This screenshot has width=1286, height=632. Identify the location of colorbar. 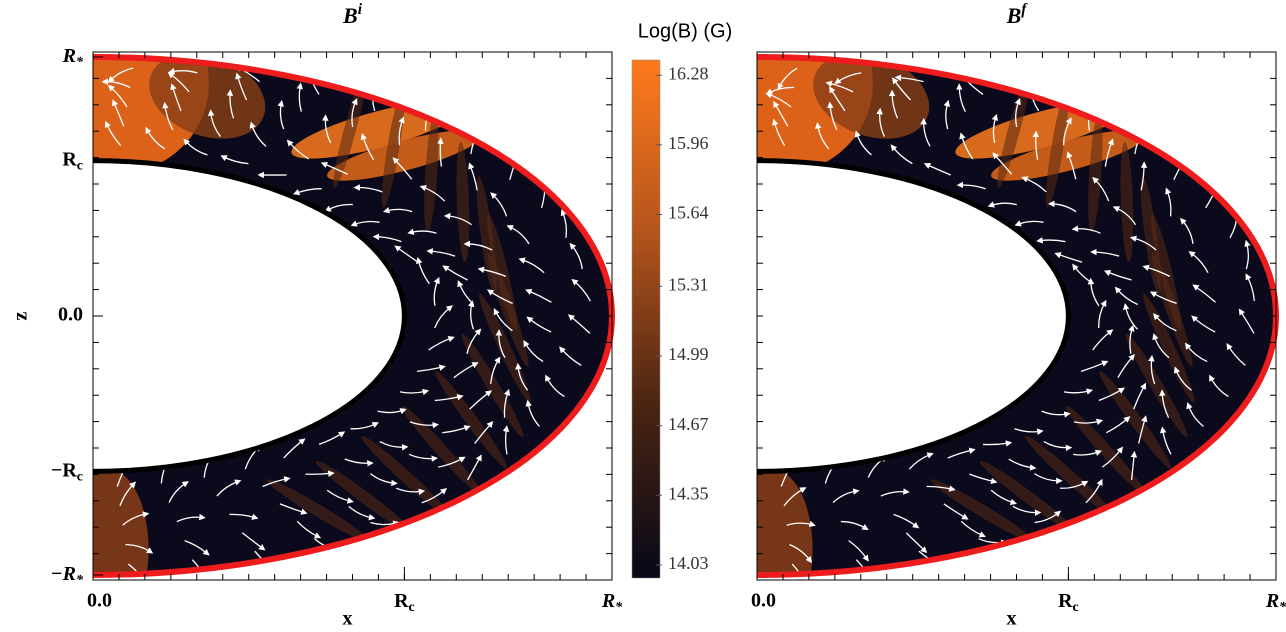
(646, 319).